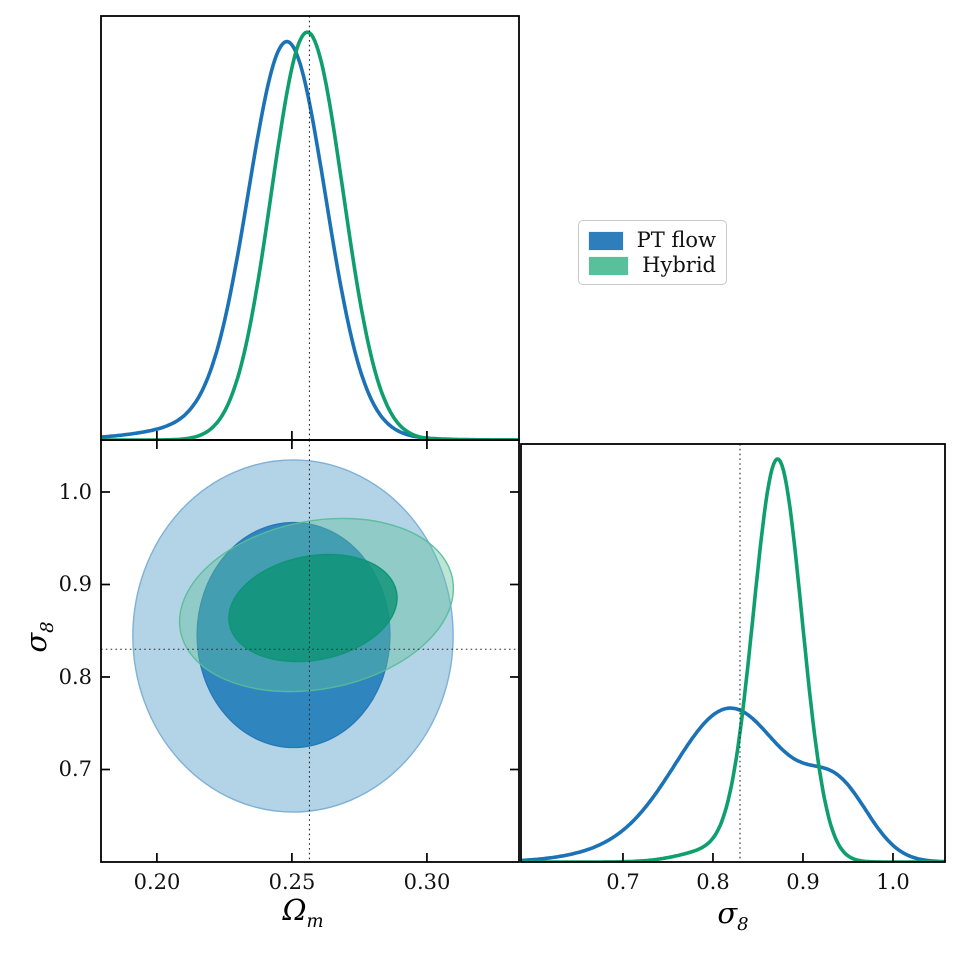 This screenshot has height=960, width=960. Describe the element at coordinates (743, 924) in the screenshot. I see `sigma-subscript-x: 8` at that location.